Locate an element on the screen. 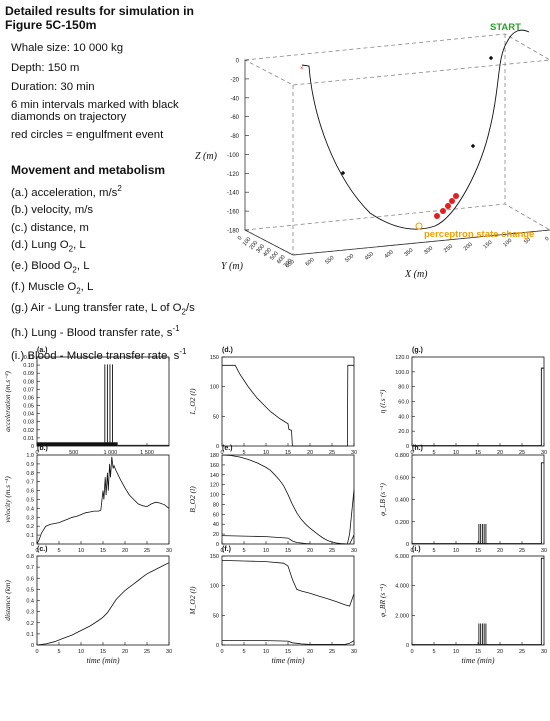 The image size is (550, 721). movement-item-text: (a.) acceleration, m/s is located at coordinates (64, 192).